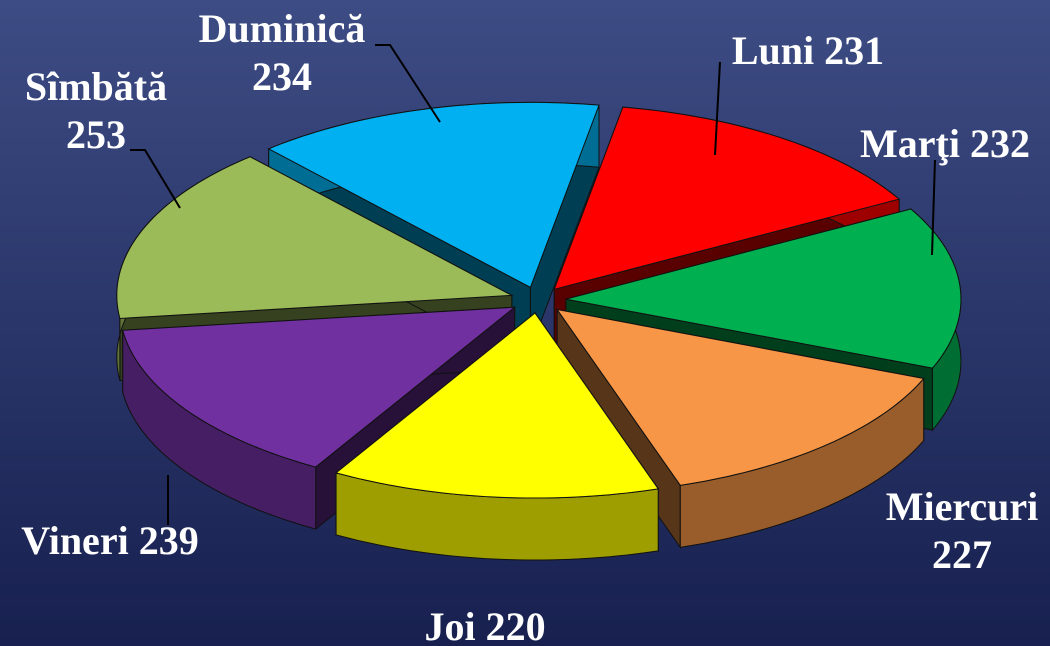  Describe the element at coordinates (516, 625) in the screenshot. I see `value: 220` at that location.